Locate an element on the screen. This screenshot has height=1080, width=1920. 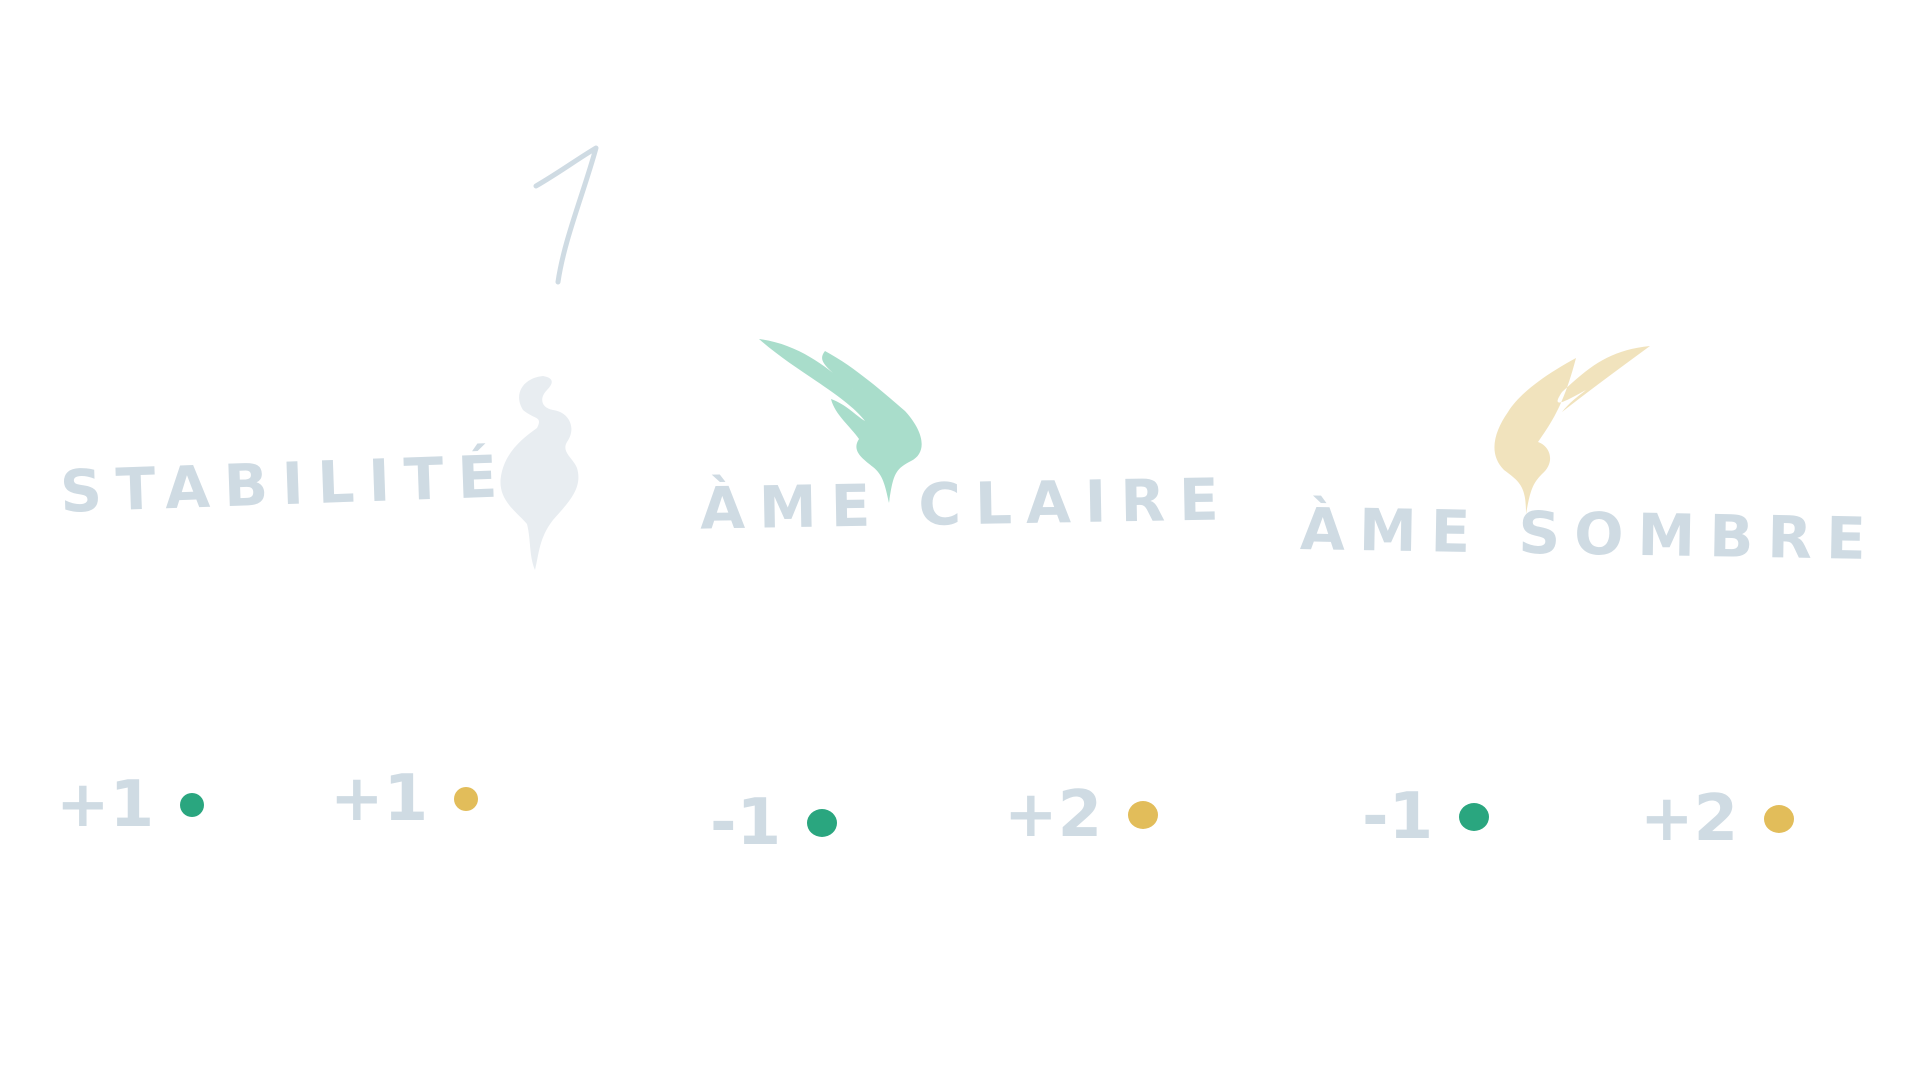
effect-light-soul-light: -1 is located at coordinates (774, 823).